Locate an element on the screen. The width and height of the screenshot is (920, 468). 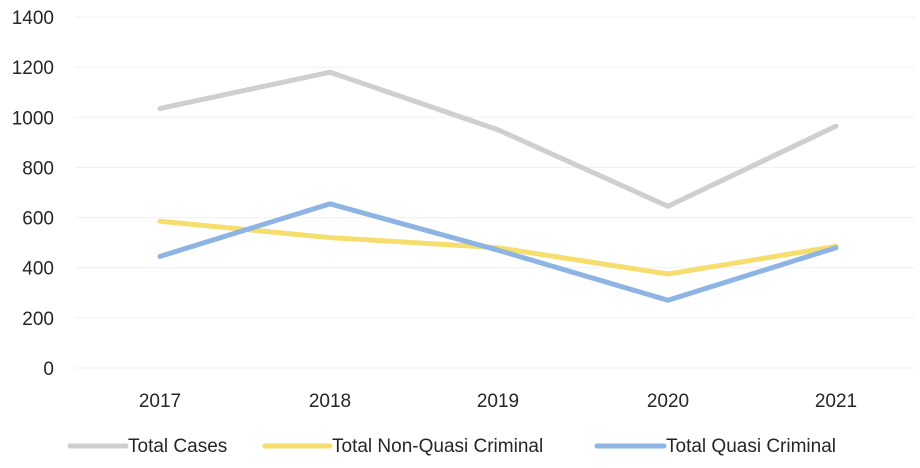
legend-item: Total Quasi Criminal is located at coordinates (715, 446).